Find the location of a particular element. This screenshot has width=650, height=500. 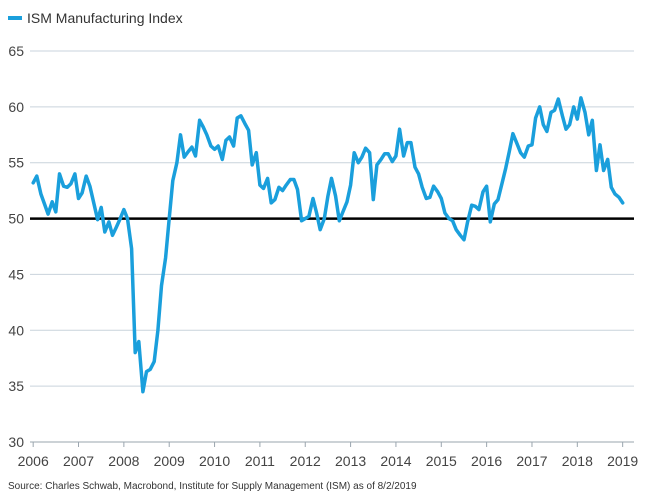

x-tick-label: 2007 is located at coordinates (78, 461).